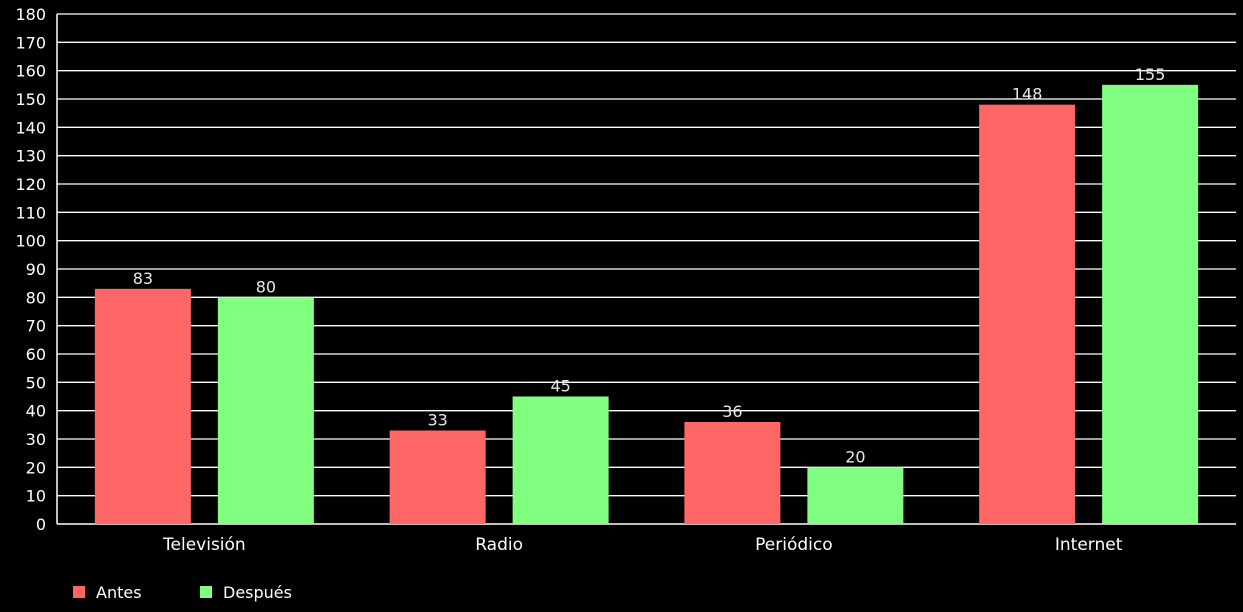 The image size is (1243, 612). What do you see at coordinates (41, 524) in the screenshot?
I see `y-tick-label: 0` at bounding box center [41, 524].